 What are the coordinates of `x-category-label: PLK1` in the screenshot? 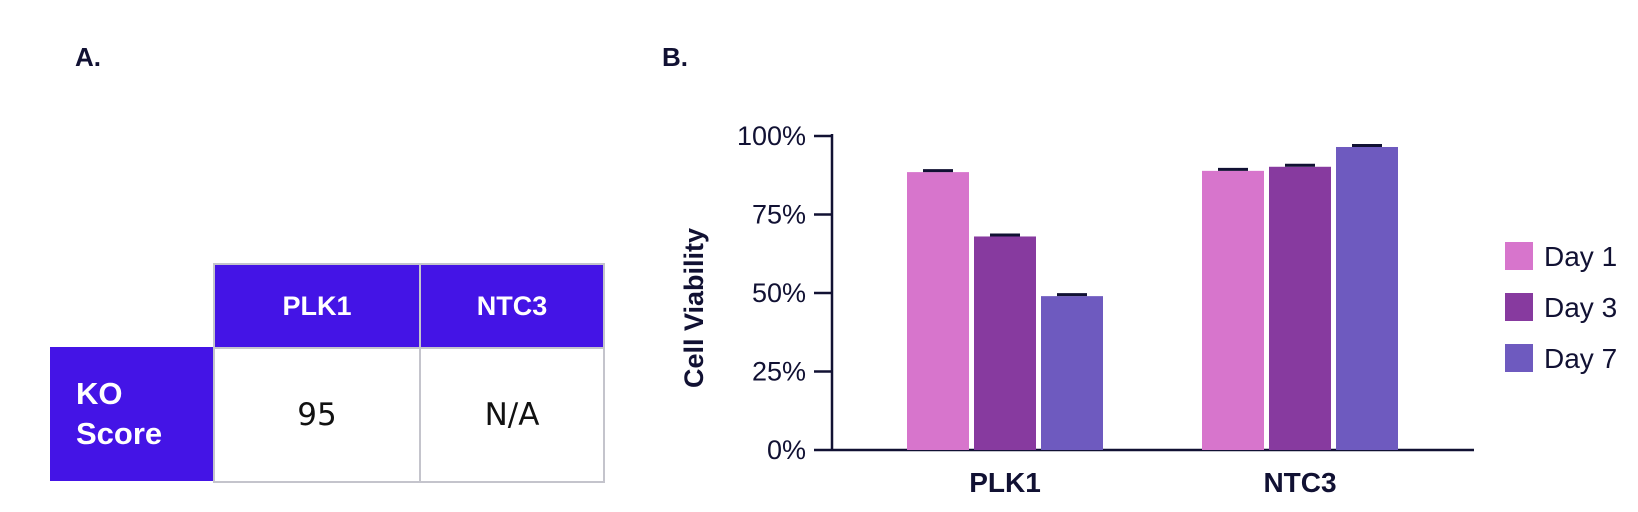 It's located at (1005, 482).